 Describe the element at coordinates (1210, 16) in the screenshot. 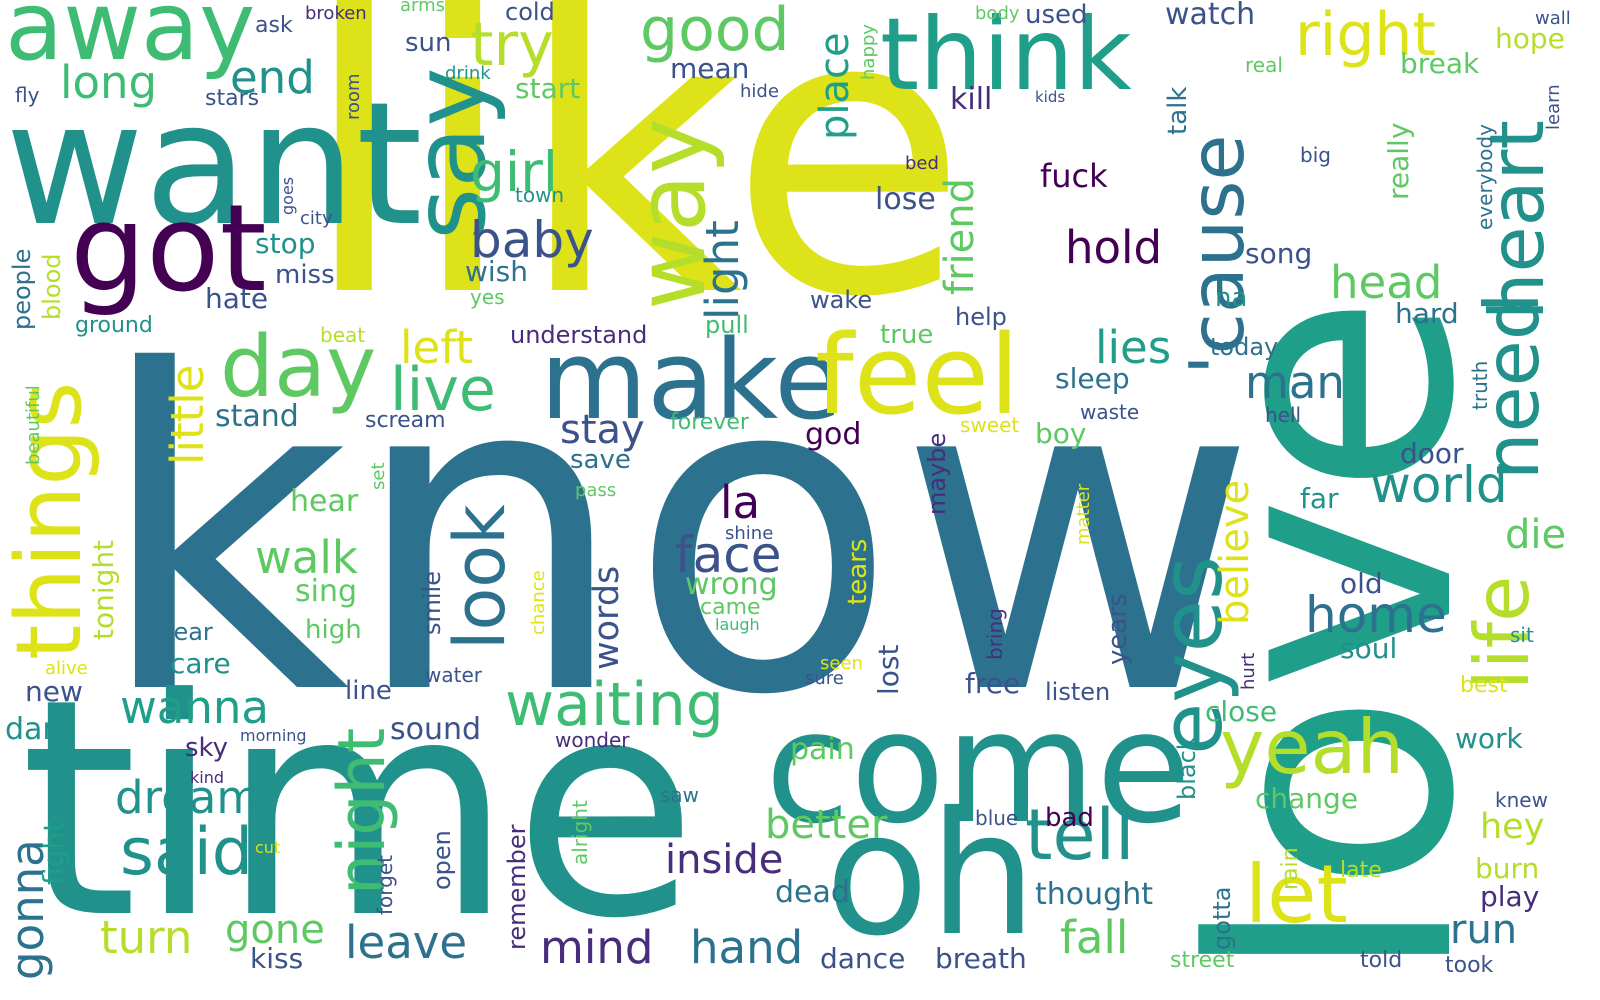

I see `word-watch: watch` at that location.